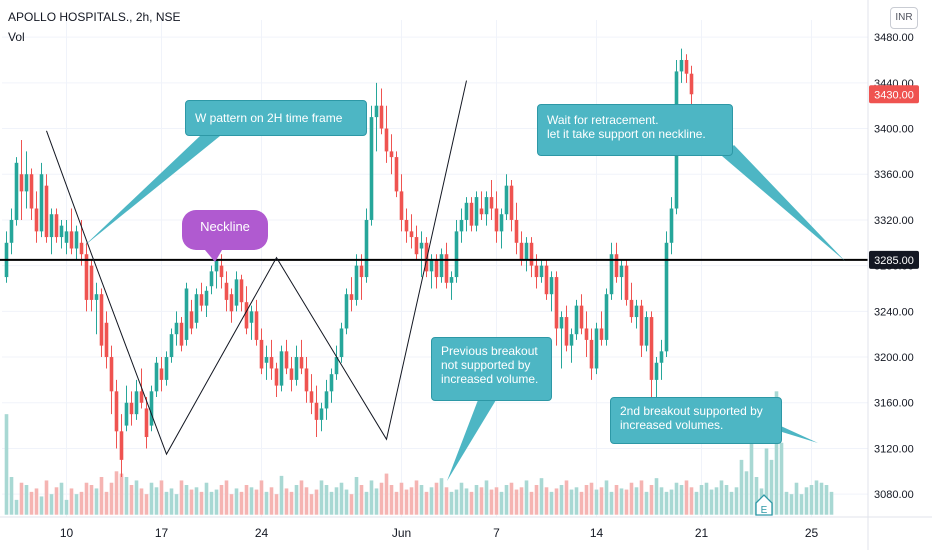 The image size is (932, 555). Describe the element at coordinates (894, 259) in the screenshot. I see `neckline-price-badge` at that location.